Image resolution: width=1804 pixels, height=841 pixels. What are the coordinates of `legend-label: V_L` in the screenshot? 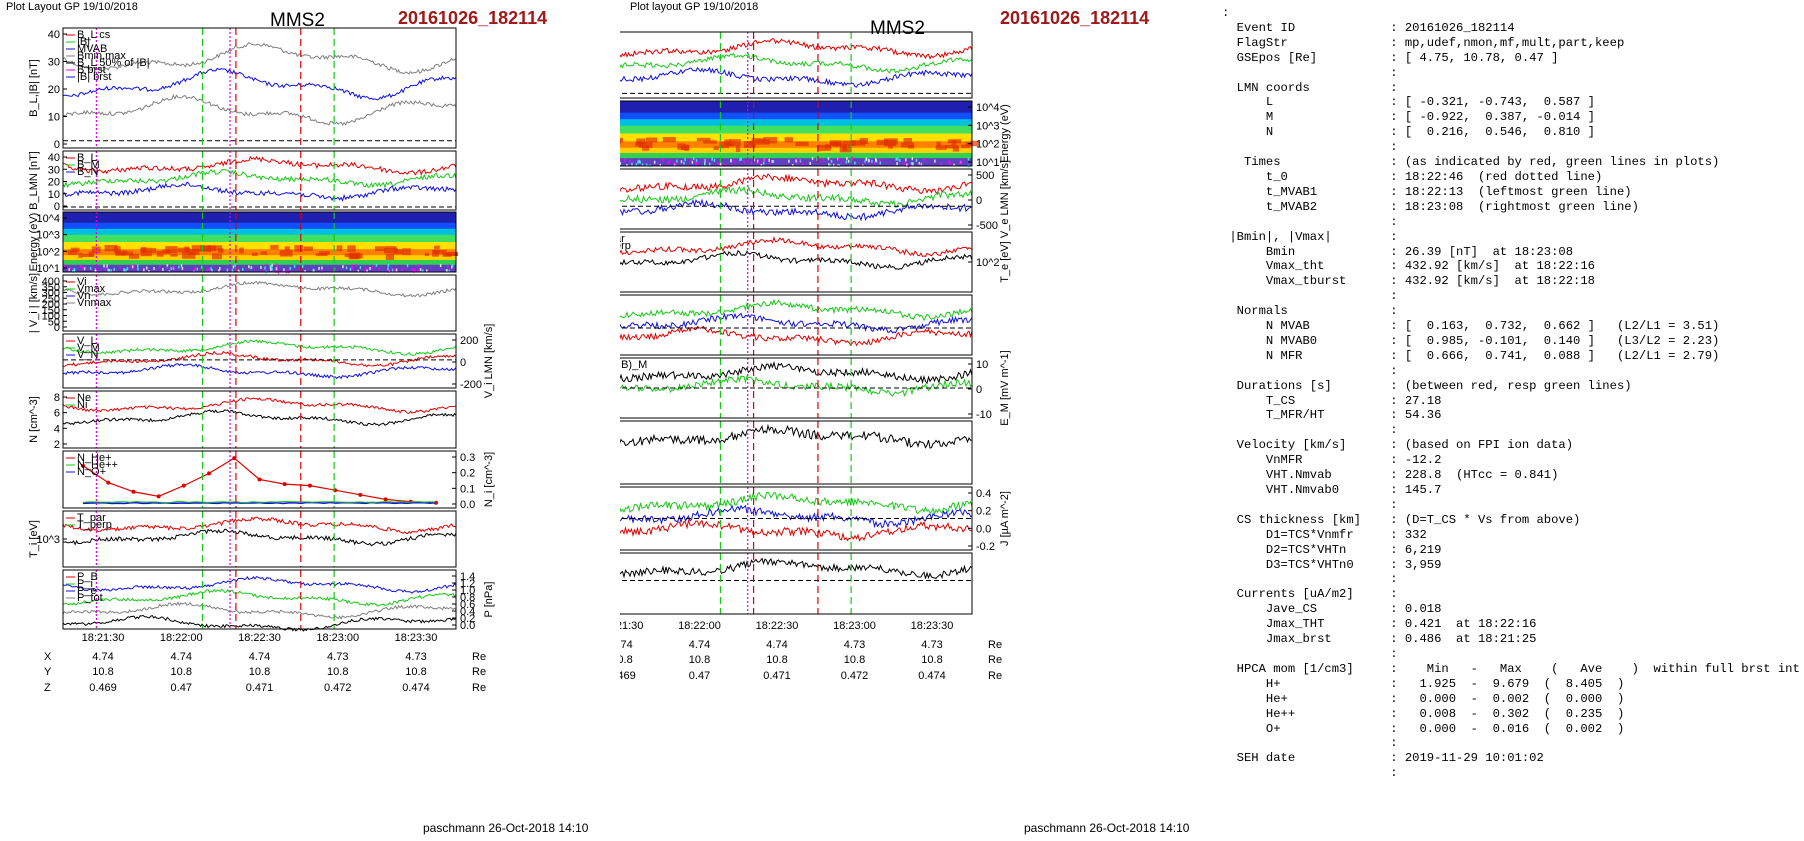 It's located at (87, 341).